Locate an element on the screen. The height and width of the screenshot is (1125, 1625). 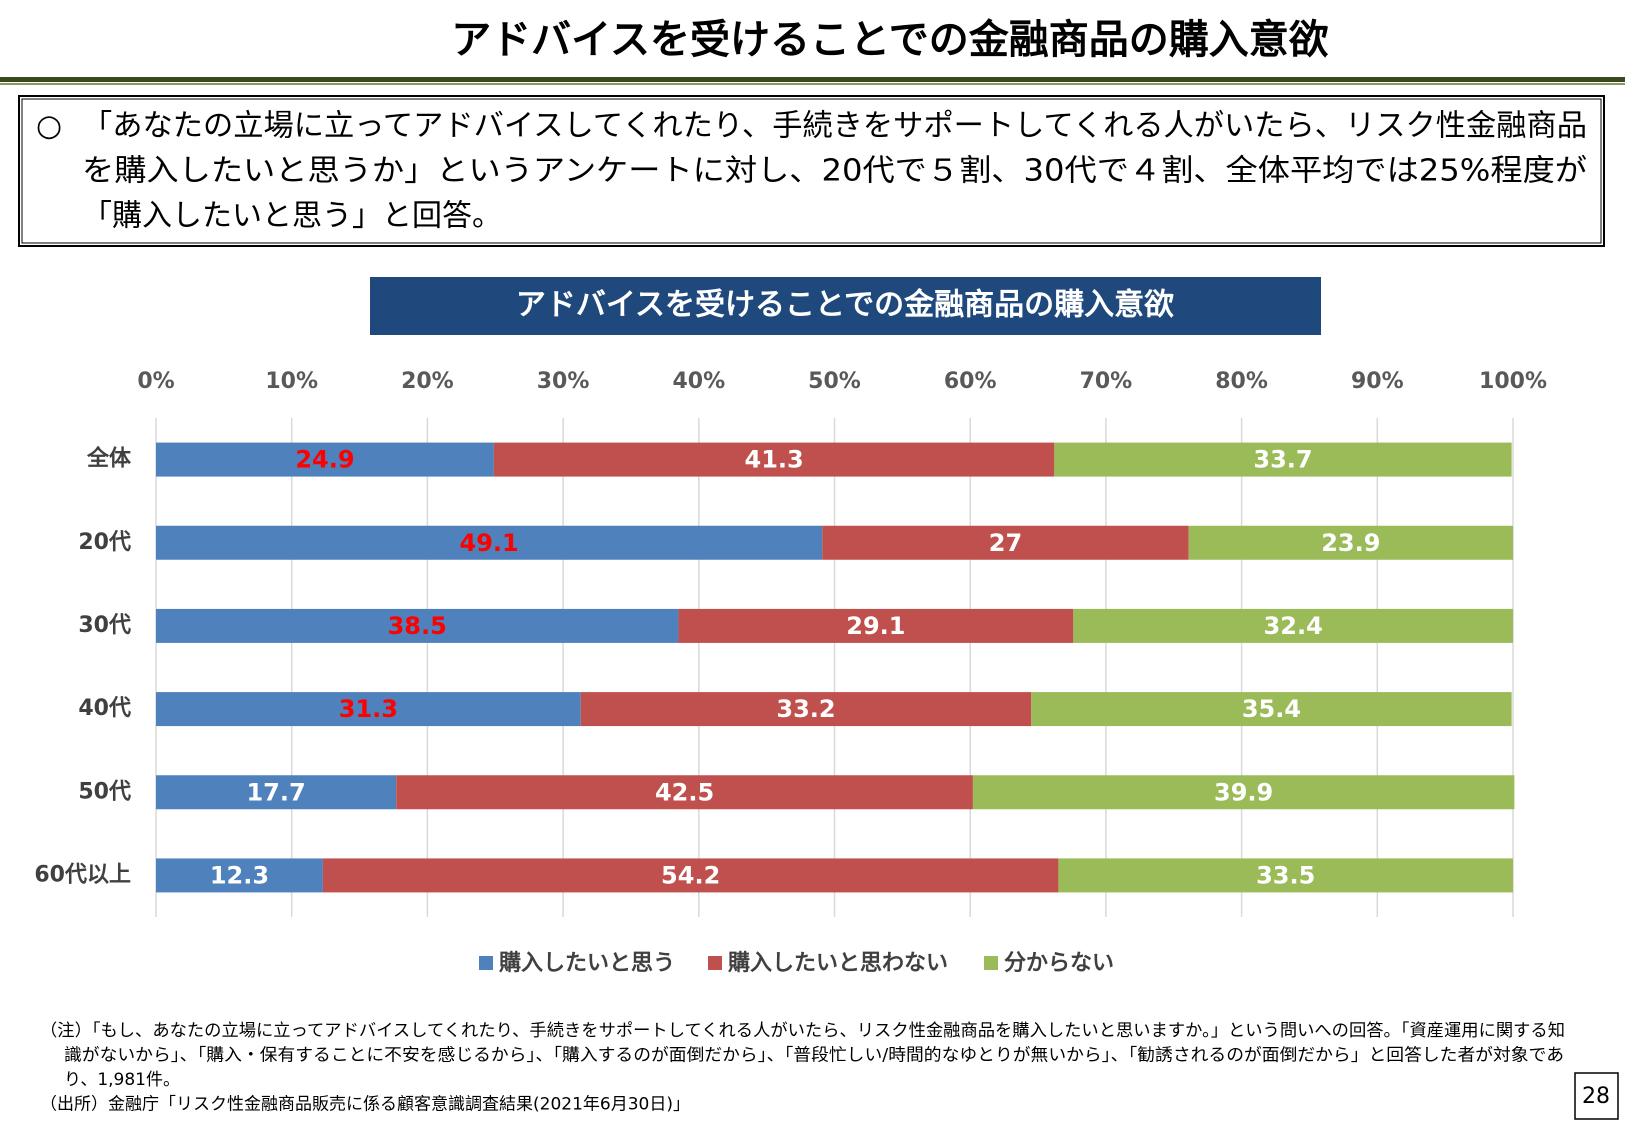
title-rule is located at coordinates (812, 79).